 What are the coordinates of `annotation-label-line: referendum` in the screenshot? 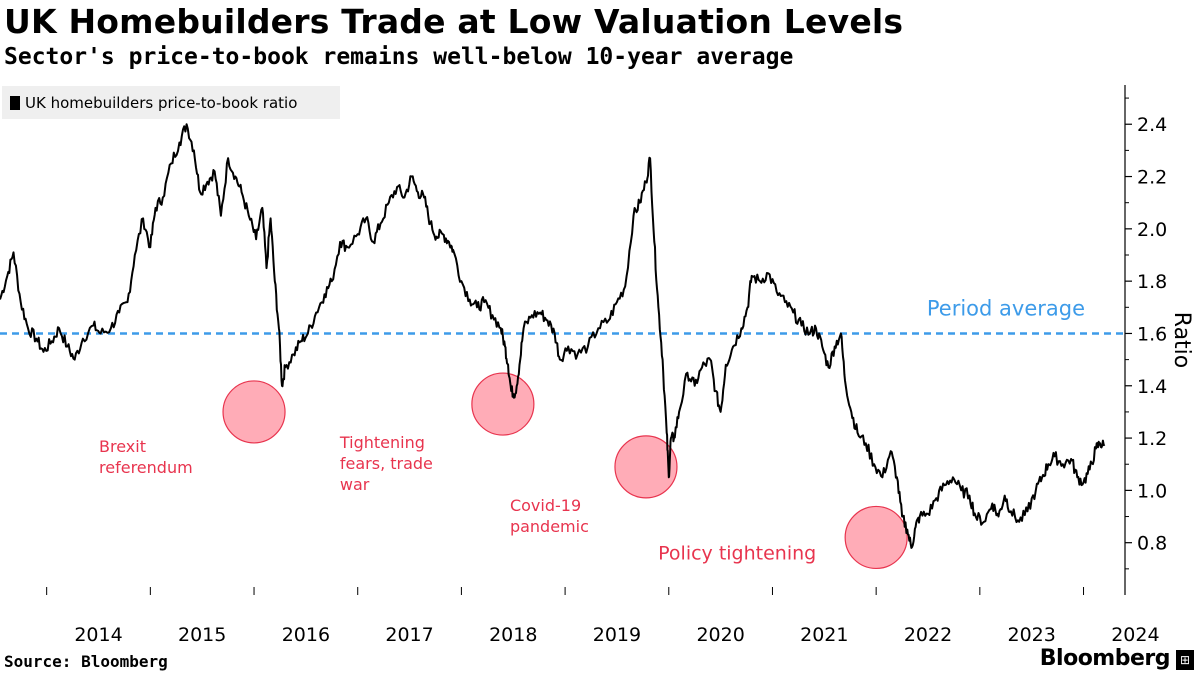 It's located at (146, 467).